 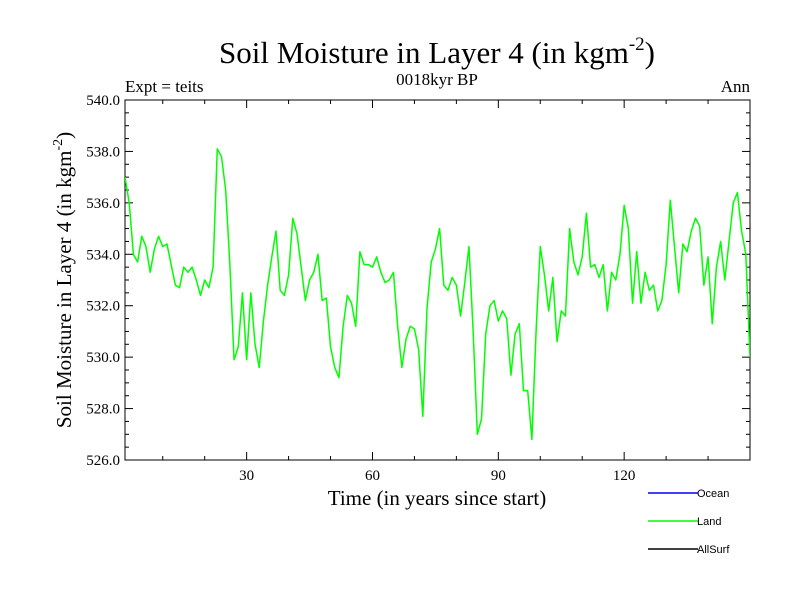 I want to click on legend-label-ocean: Ocean, so click(x=713, y=494).